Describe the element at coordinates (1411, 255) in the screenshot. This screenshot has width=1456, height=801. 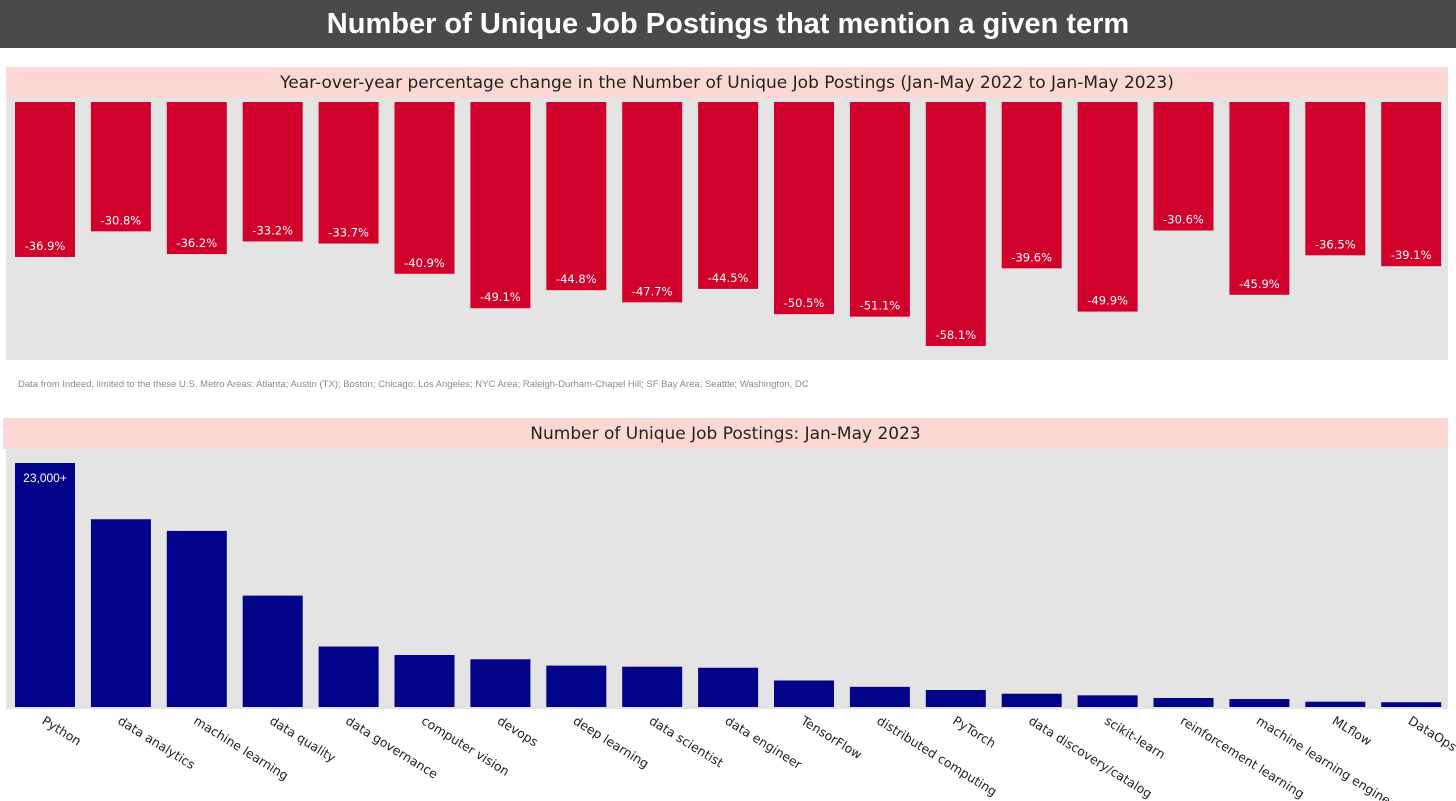
I see `yoy-bar-label-dataops: -39.1%` at that location.